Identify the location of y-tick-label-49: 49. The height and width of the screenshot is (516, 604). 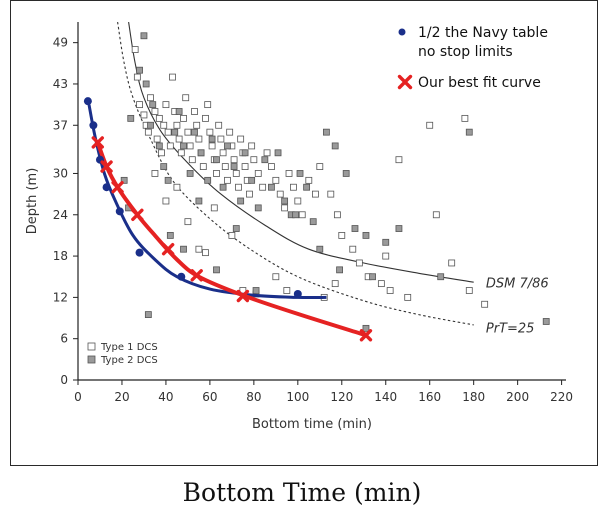
(60, 43).